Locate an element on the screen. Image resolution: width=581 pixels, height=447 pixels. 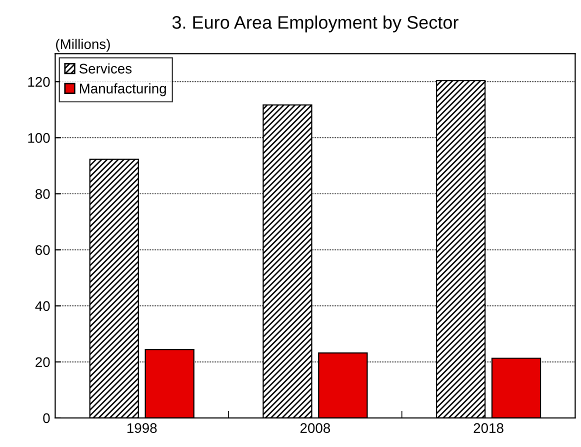
y-tick-label: 100 is located at coordinates (39, 138).